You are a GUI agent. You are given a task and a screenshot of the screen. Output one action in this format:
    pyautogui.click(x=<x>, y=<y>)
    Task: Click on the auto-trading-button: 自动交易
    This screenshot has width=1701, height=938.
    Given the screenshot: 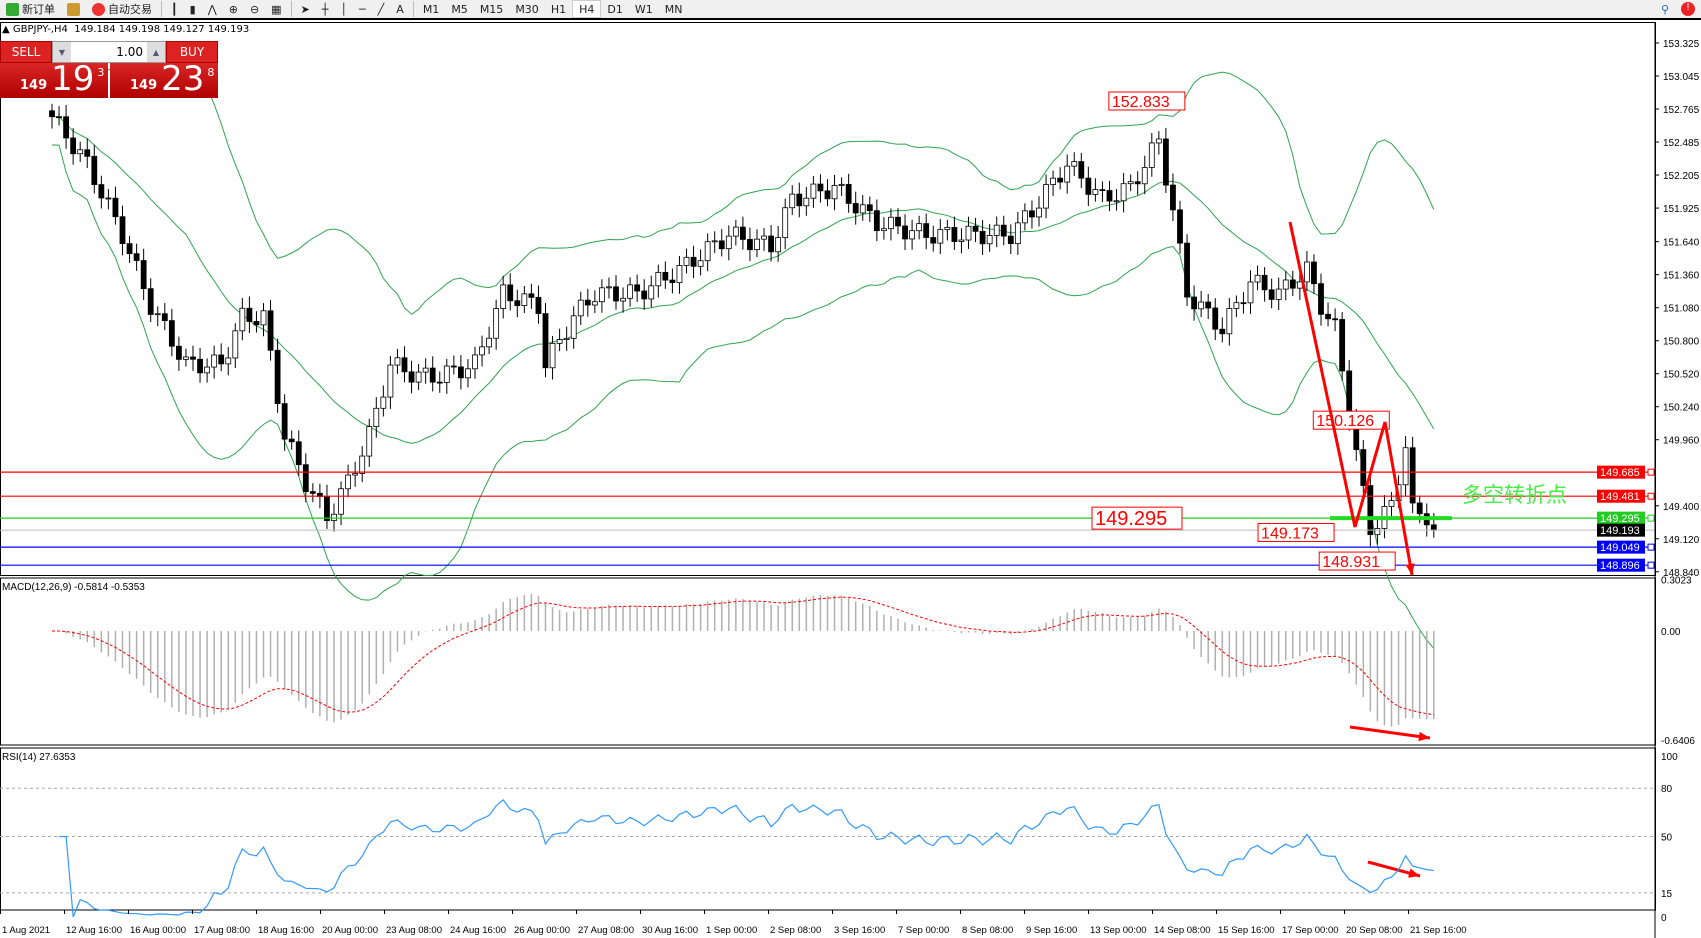 What is the action you would take?
    pyautogui.click(x=122, y=9)
    